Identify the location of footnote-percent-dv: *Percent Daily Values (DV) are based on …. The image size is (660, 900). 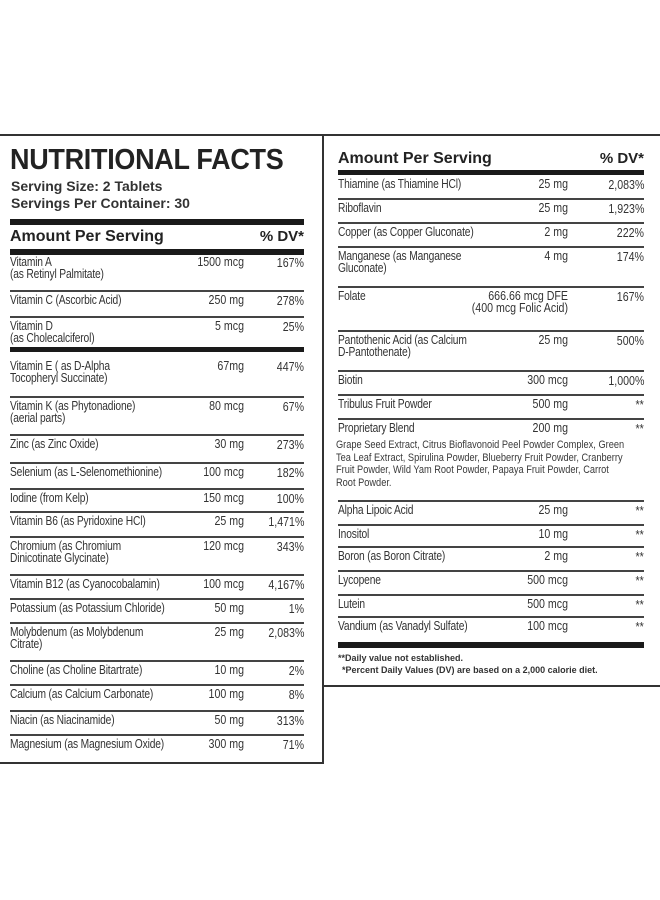
(470, 670).